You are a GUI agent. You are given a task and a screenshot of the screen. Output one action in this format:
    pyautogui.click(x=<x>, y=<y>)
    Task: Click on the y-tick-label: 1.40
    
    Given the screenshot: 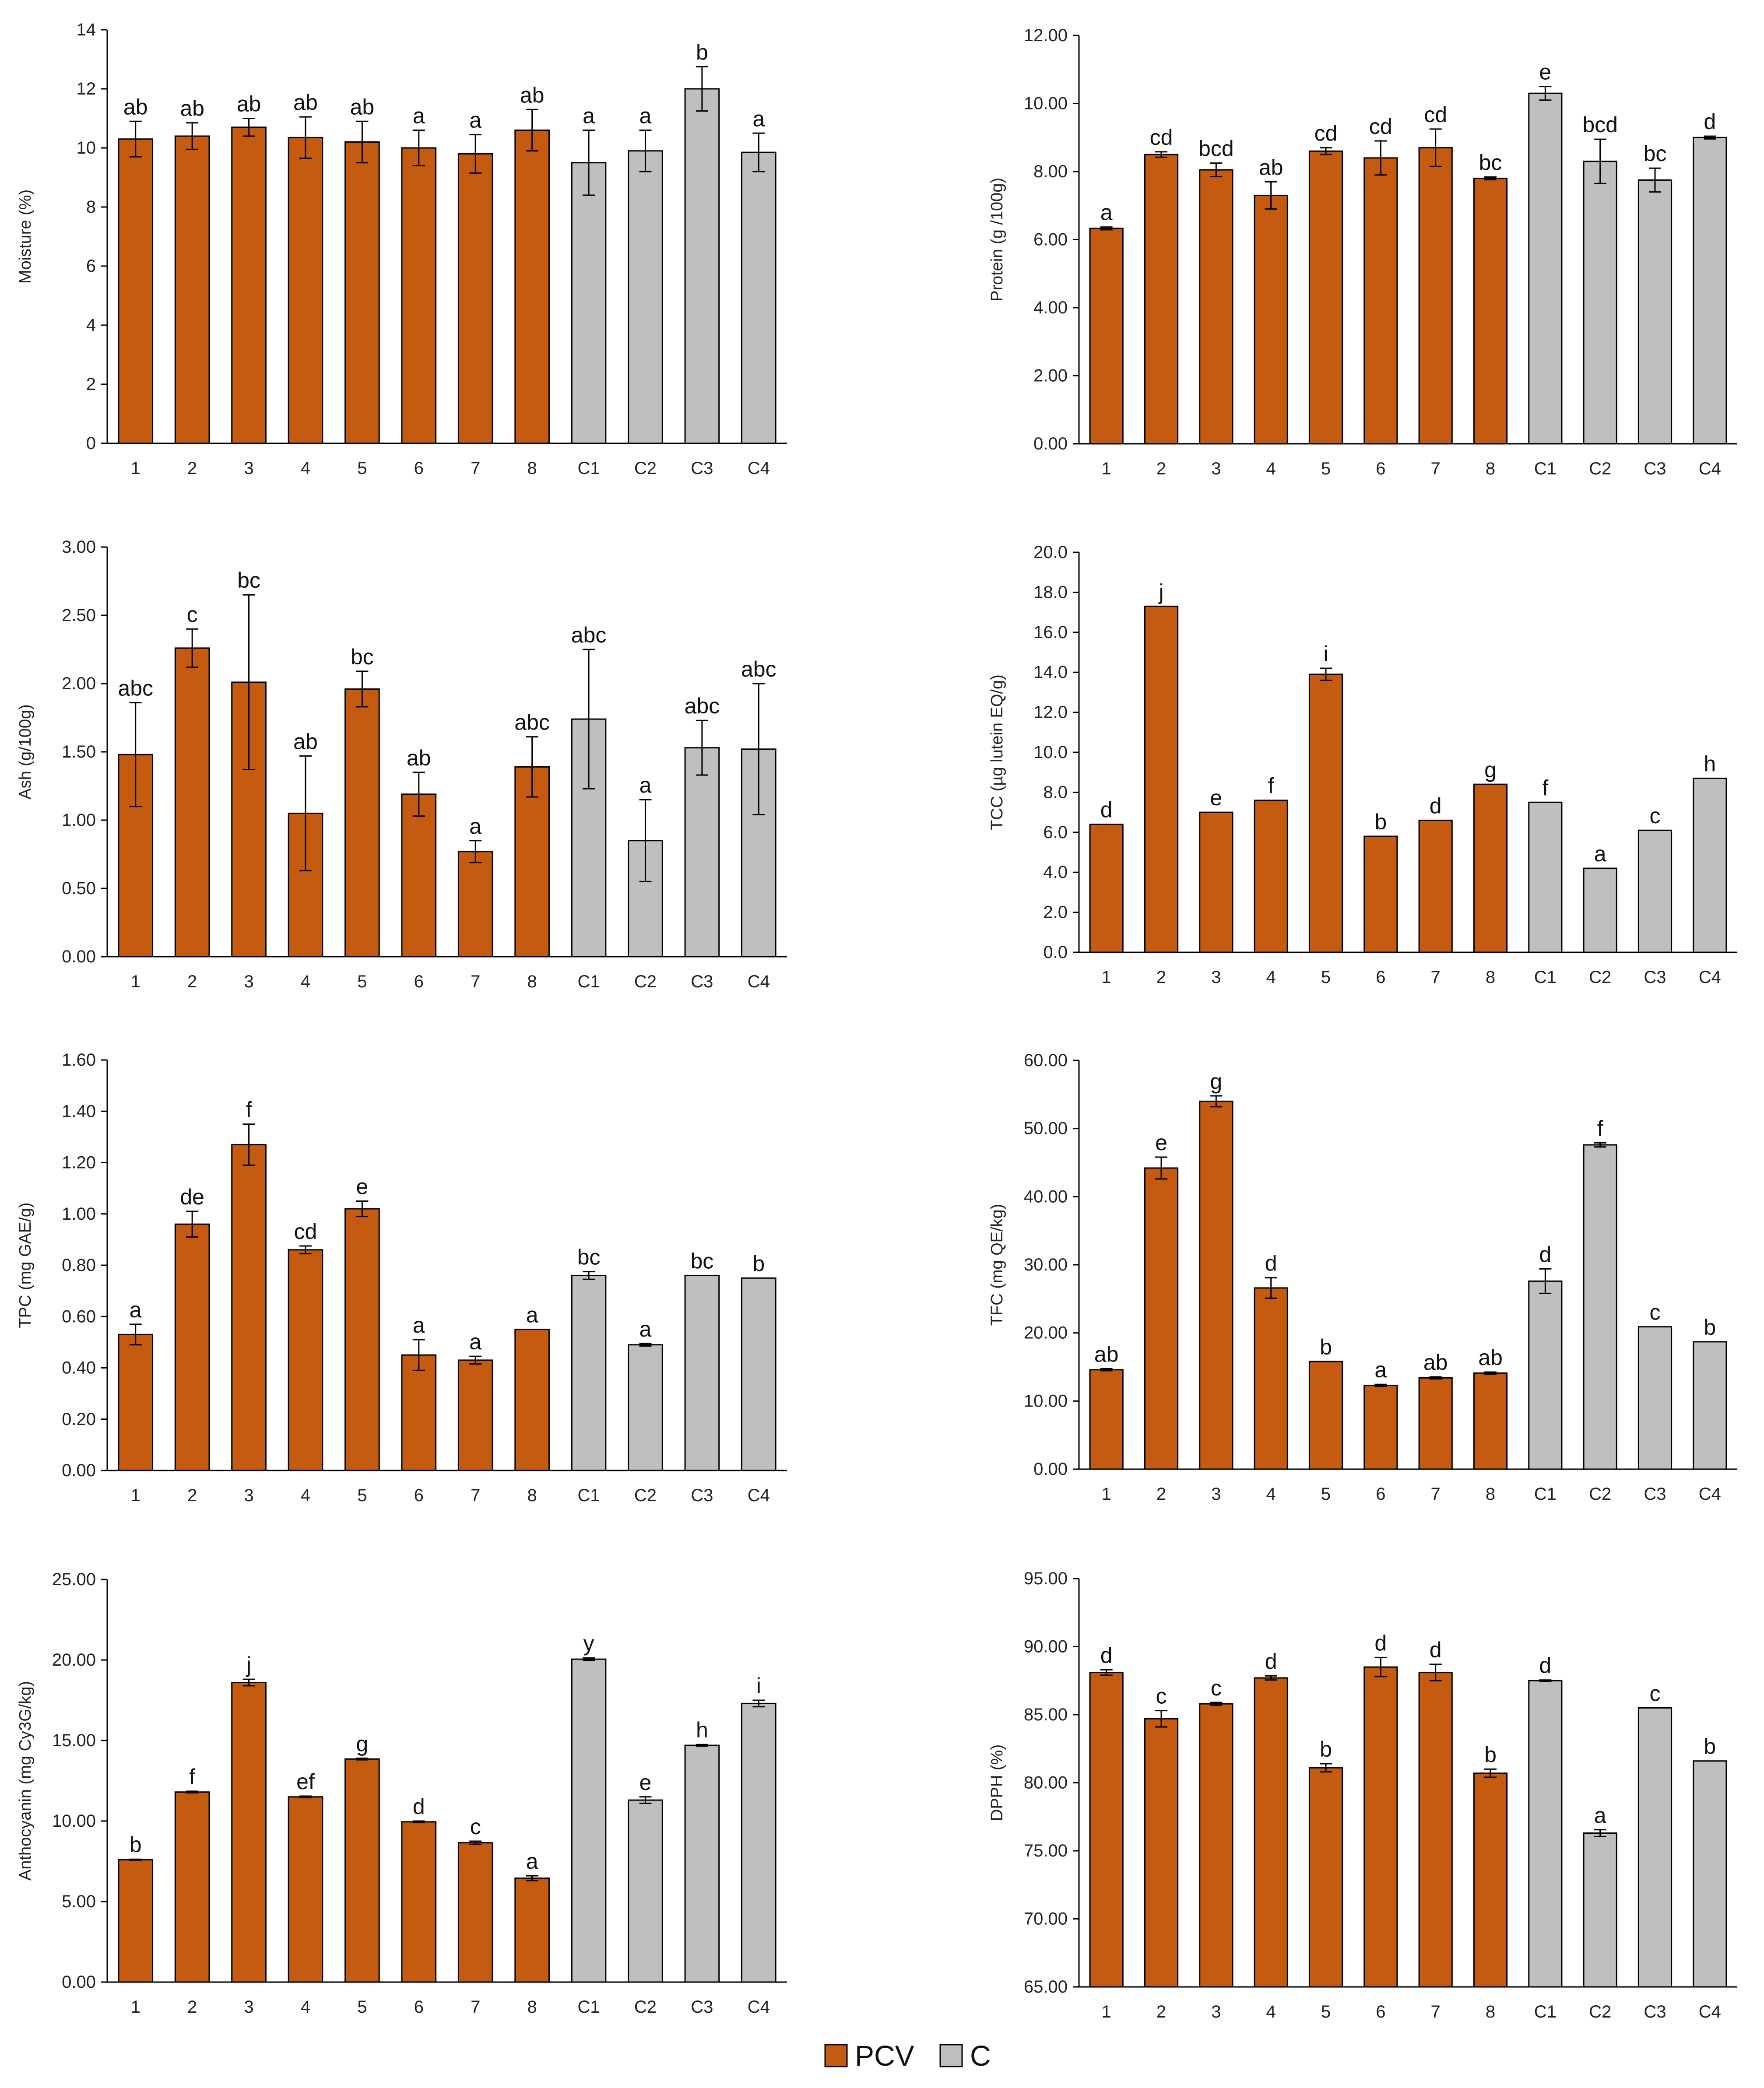 What is the action you would take?
    pyautogui.click(x=79, y=1111)
    